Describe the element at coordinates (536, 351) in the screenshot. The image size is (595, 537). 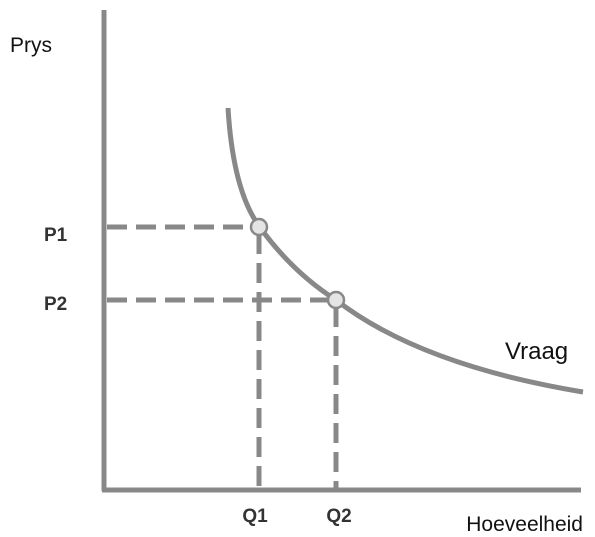
I see `curve-label: Vraag` at that location.